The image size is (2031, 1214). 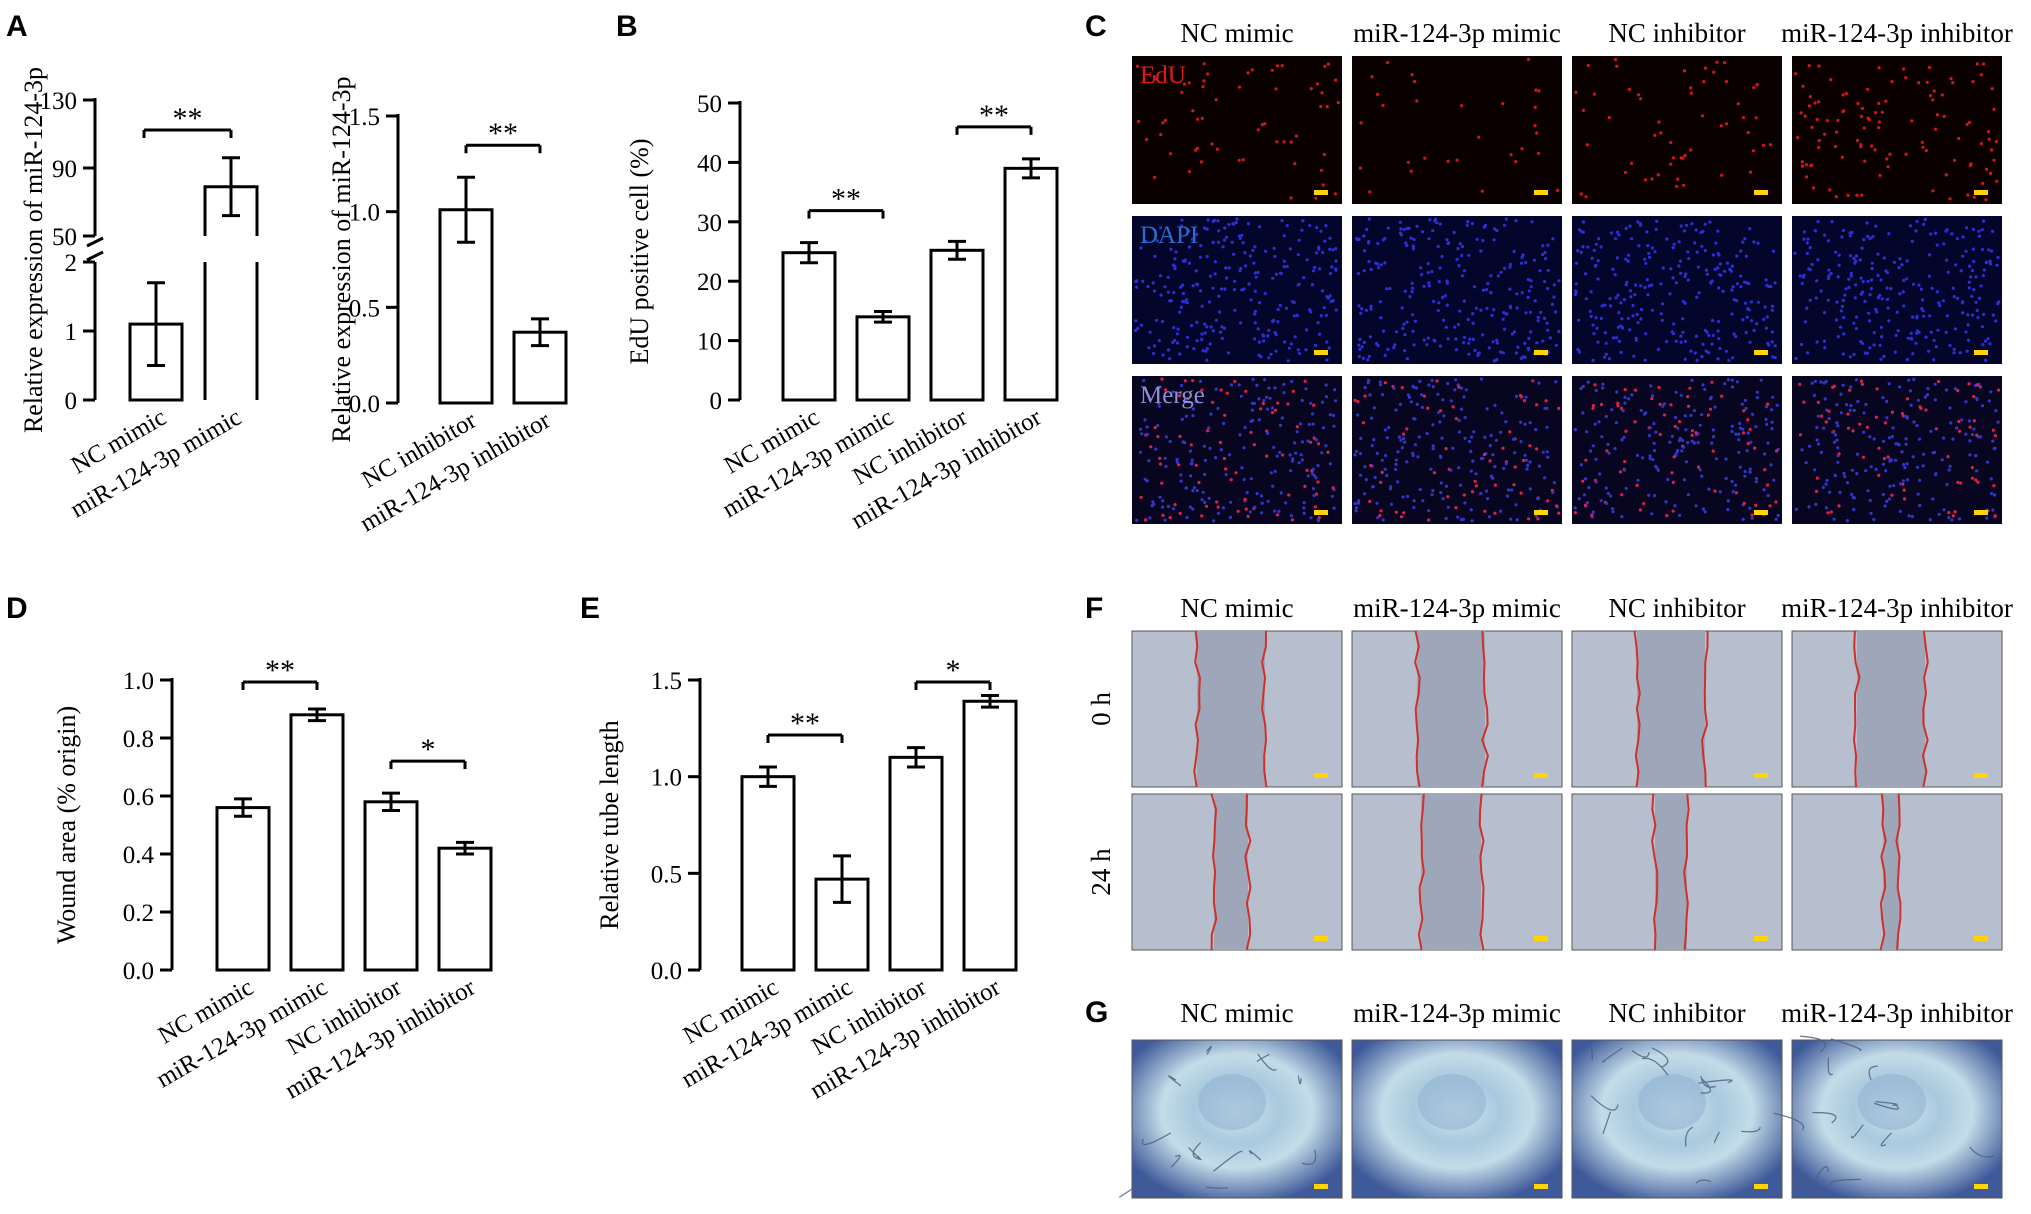 What do you see at coordinates (590, 608) in the screenshot?
I see `panel-letter-e: E` at bounding box center [590, 608].